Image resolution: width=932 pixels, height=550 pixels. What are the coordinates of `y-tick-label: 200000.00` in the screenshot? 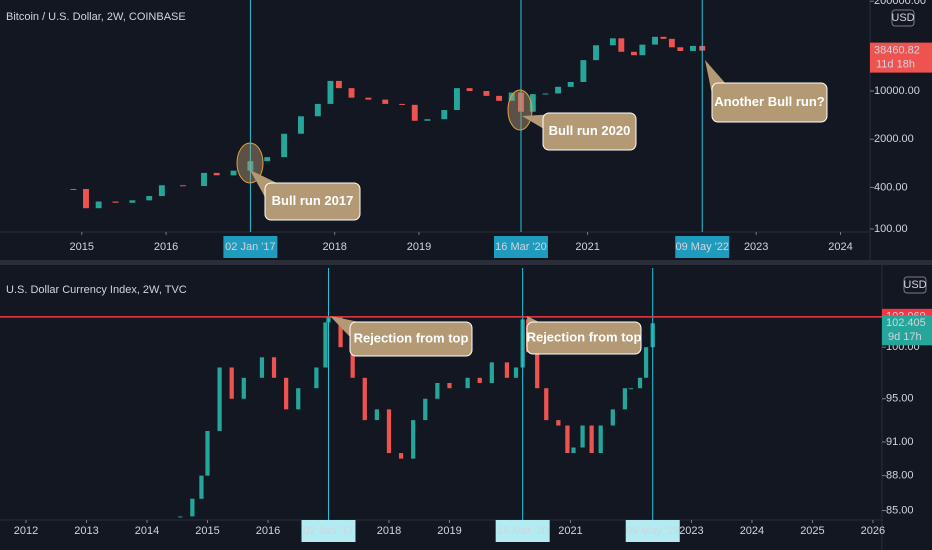 It's located at (900, 3).